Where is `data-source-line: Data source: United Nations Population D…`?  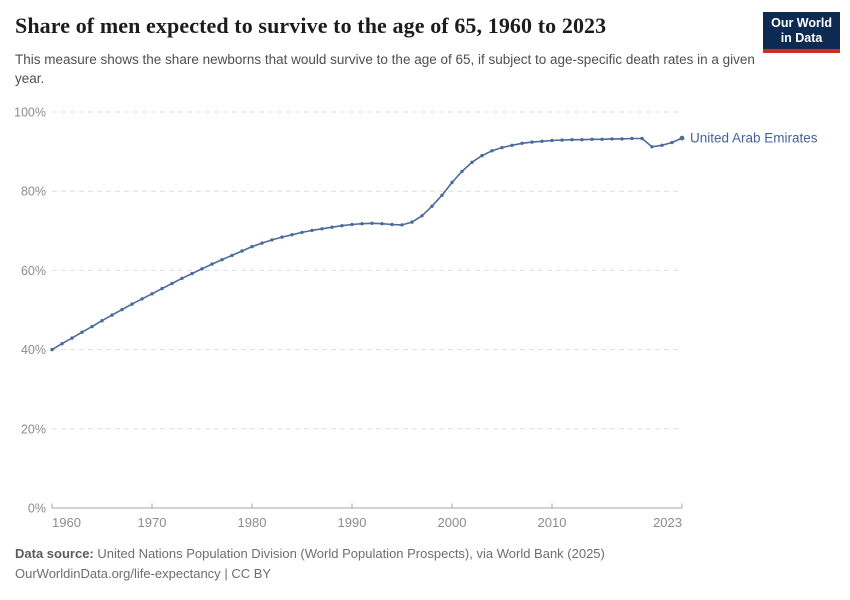
data-source-line: Data source: United Nations Population D… is located at coordinates (425, 554).